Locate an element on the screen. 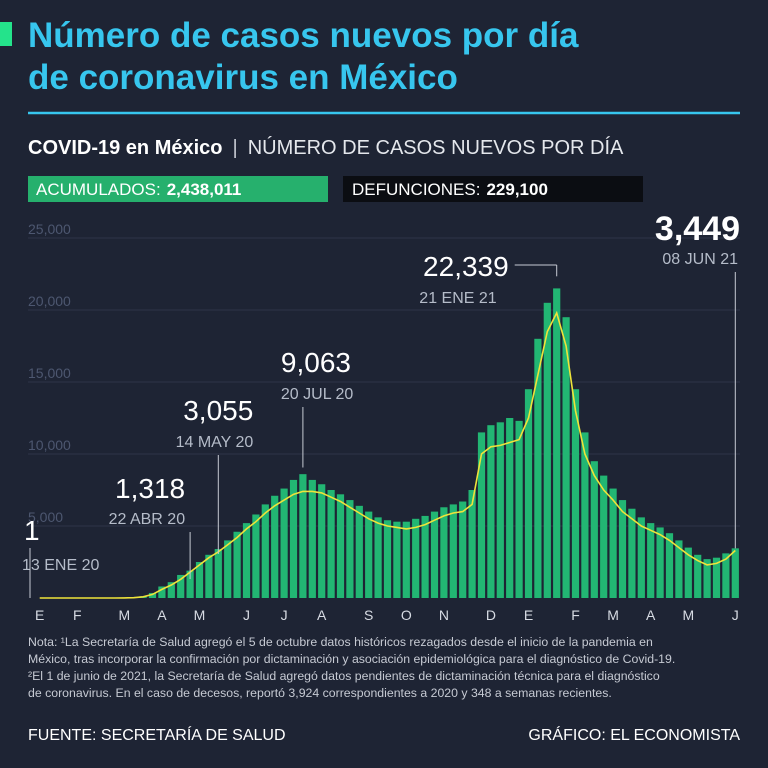 This screenshot has width=768, height=768. stat-label: DEFUNCIONES: is located at coordinates (416, 189).